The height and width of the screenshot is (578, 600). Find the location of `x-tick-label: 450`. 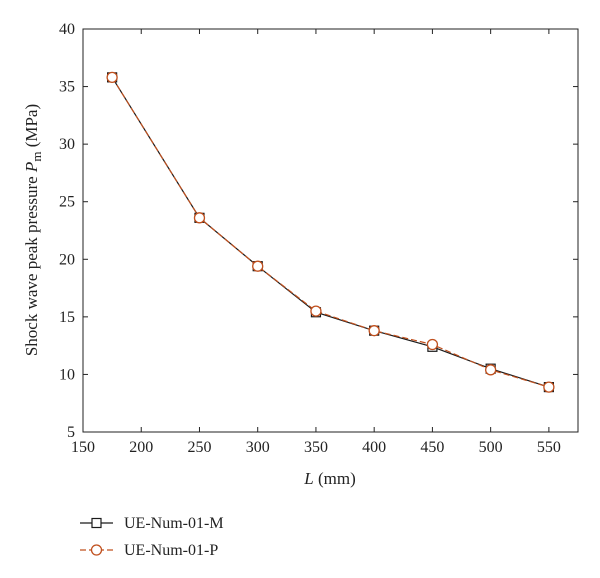

x-tick-label: 450 is located at coordinates (432, 447).